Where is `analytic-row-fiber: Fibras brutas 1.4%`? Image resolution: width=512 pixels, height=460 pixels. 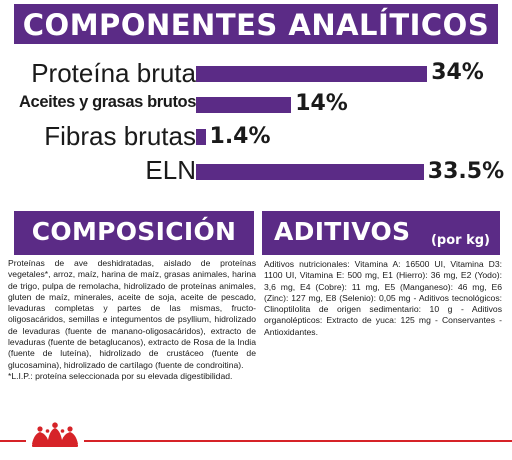
analytic-row-fiber: Fibras brutas 1.4% is located at coordinates (256, 136).